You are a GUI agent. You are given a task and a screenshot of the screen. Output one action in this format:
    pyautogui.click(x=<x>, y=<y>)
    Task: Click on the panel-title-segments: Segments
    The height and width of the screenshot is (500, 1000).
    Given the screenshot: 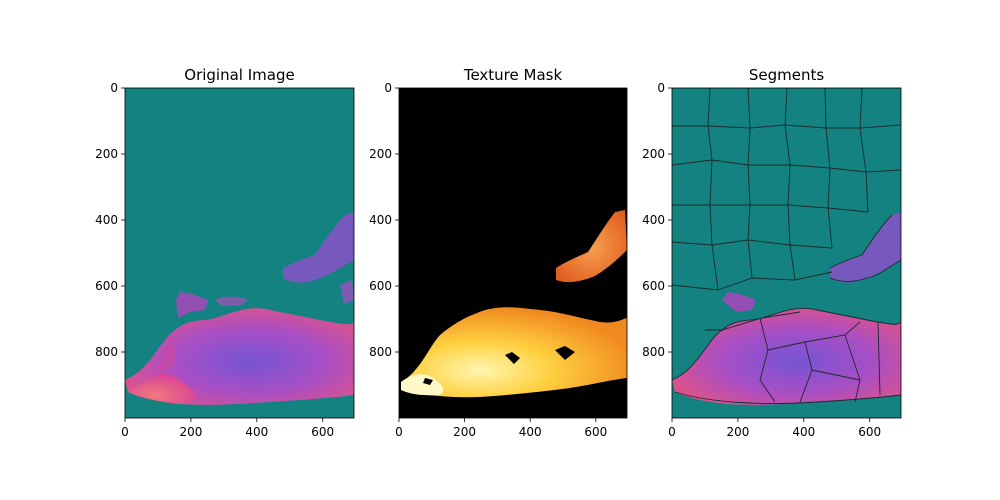 What is the action you would take?
    pyautogui.click(x=787, y=75)
    